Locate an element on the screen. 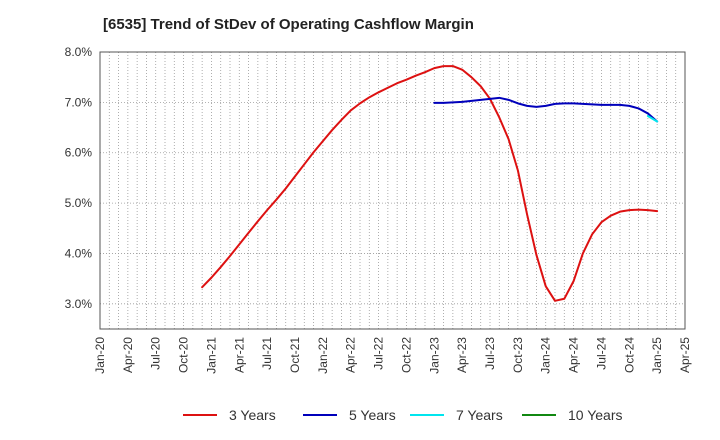  x-tick-label: Oct-23 is located at coordinates (518, 355).